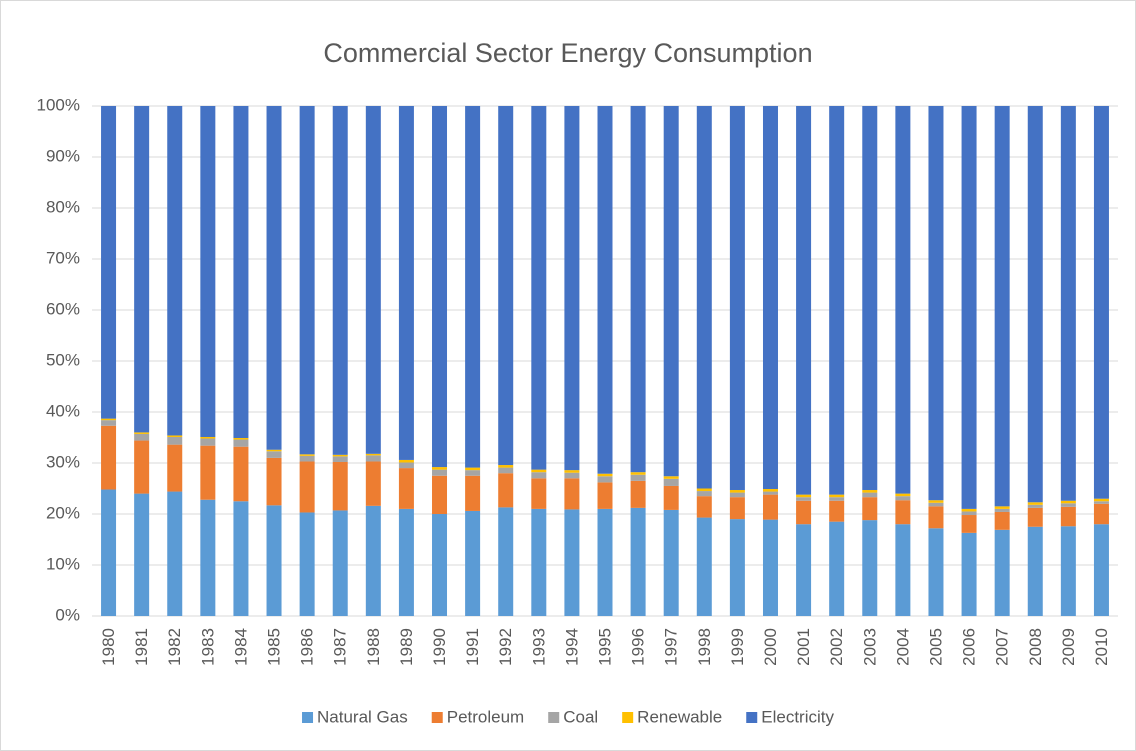 The image size is (1136, 751). Describe the element at coordinates (902, 647) in the screenshot. I see `x-tick-label: 2004` at that location.